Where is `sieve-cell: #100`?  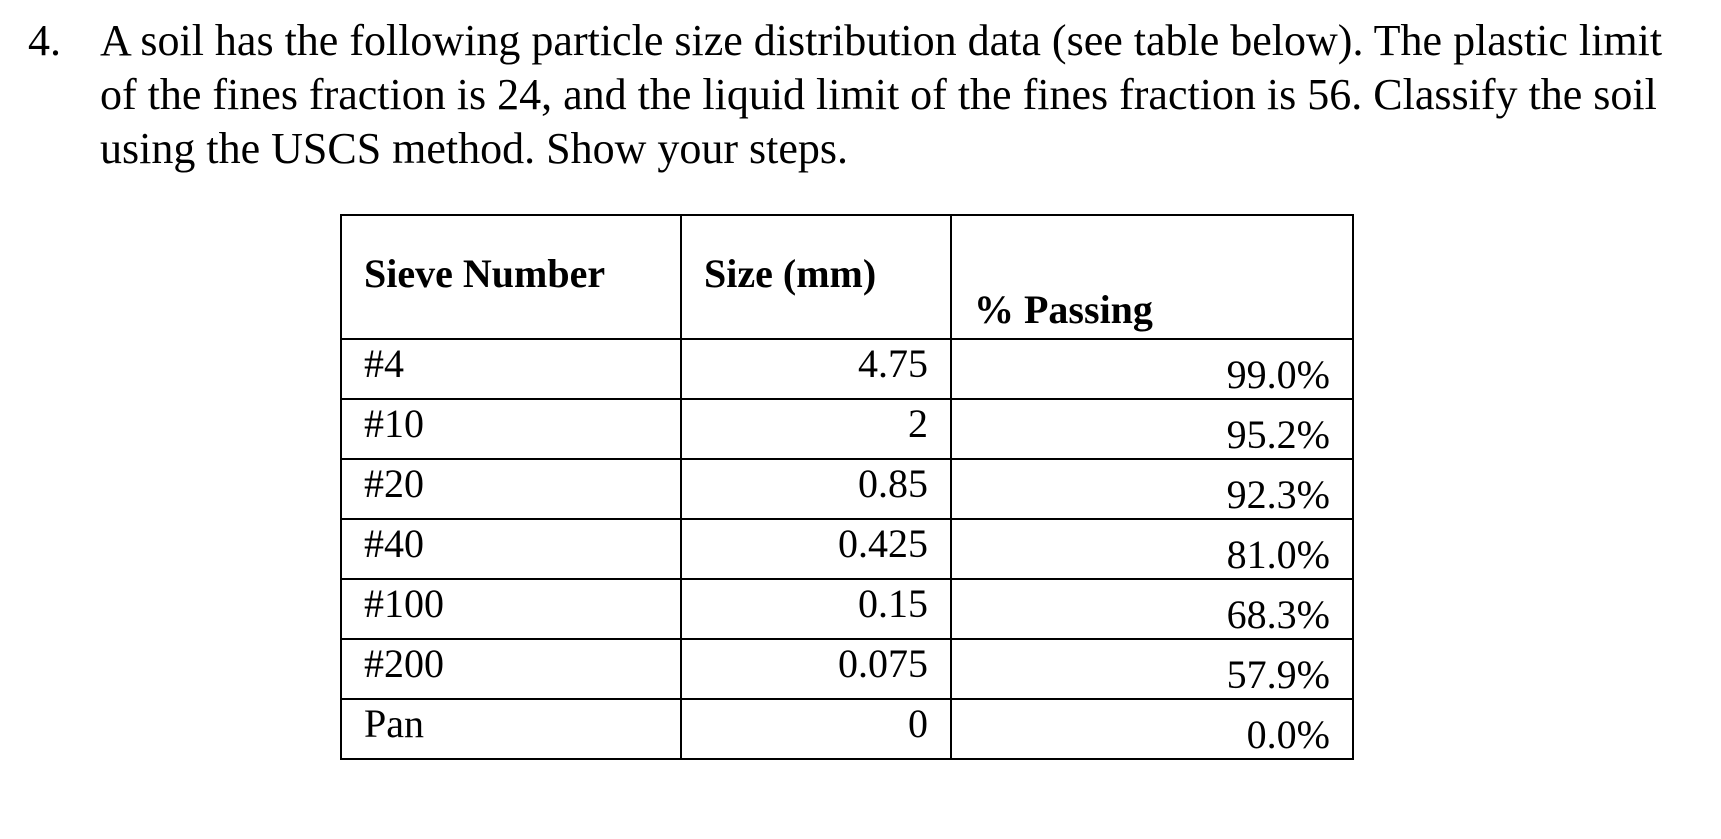 sieve-cell: #100 is located at coordinates (511, 609).